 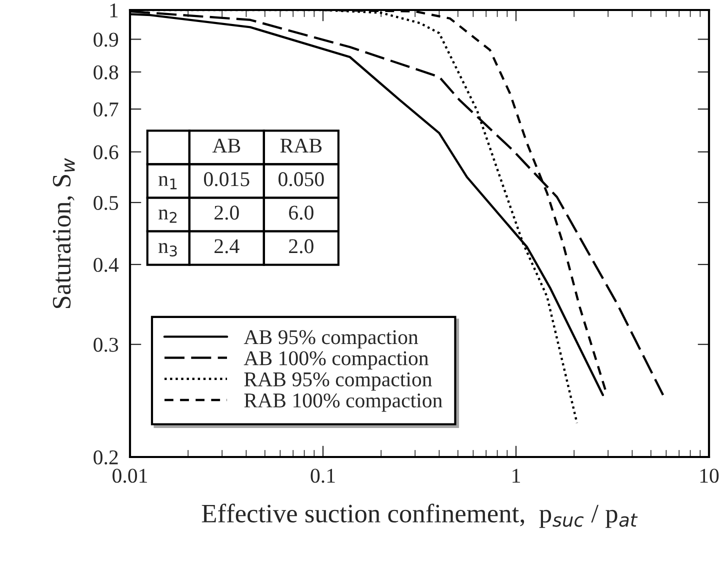 I want to click on annotation: n$_{3}$, so click(x=167, y=249).